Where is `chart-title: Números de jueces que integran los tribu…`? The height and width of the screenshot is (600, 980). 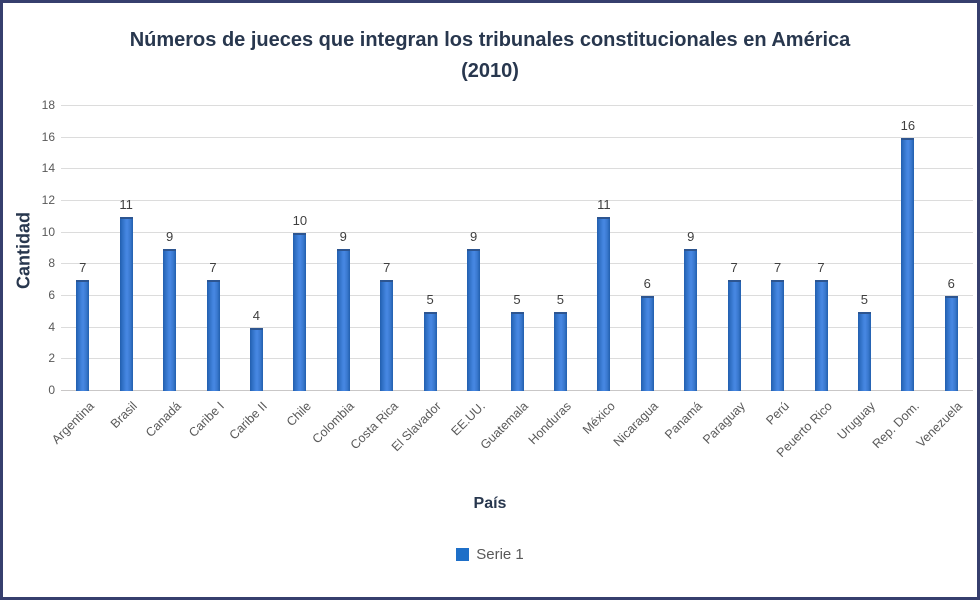 chart-title: Números de jueces que integran los tribu… is located at coordinates (490, 56).